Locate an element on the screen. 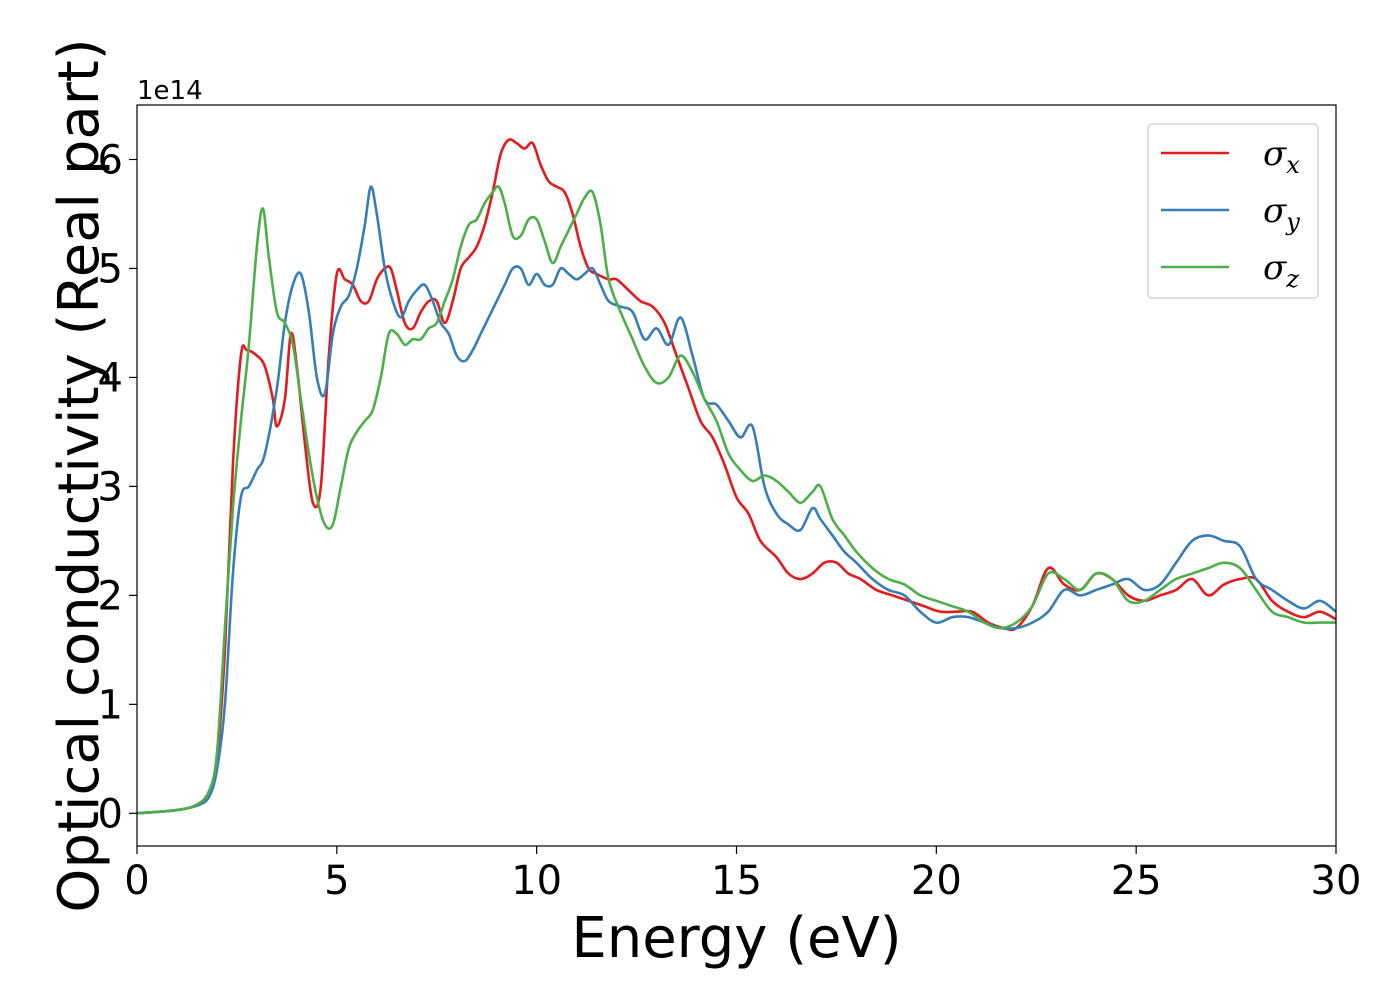 The image size is (1400, 1000). y-tick-label: 4 is located at coordinates (110, 378).